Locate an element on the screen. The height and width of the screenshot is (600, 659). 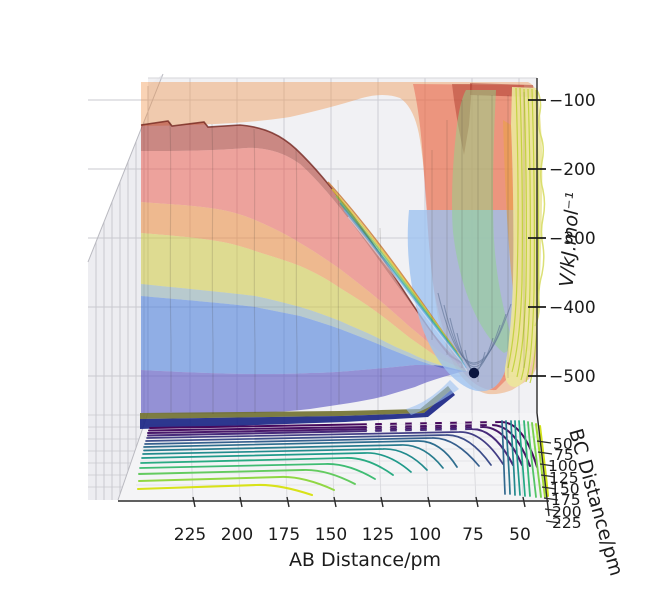
y-tick-marks is located at coordinates (548, 482).